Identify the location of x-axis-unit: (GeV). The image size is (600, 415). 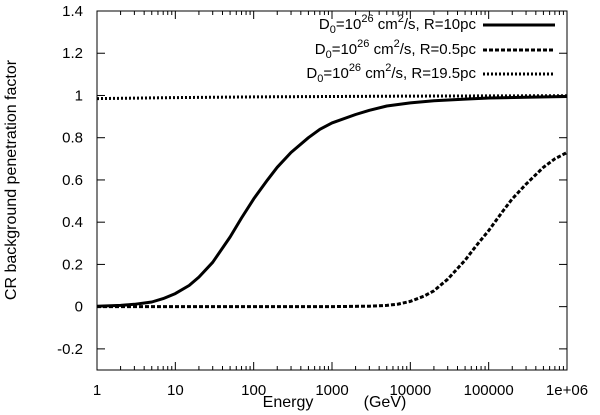
(385, 402).